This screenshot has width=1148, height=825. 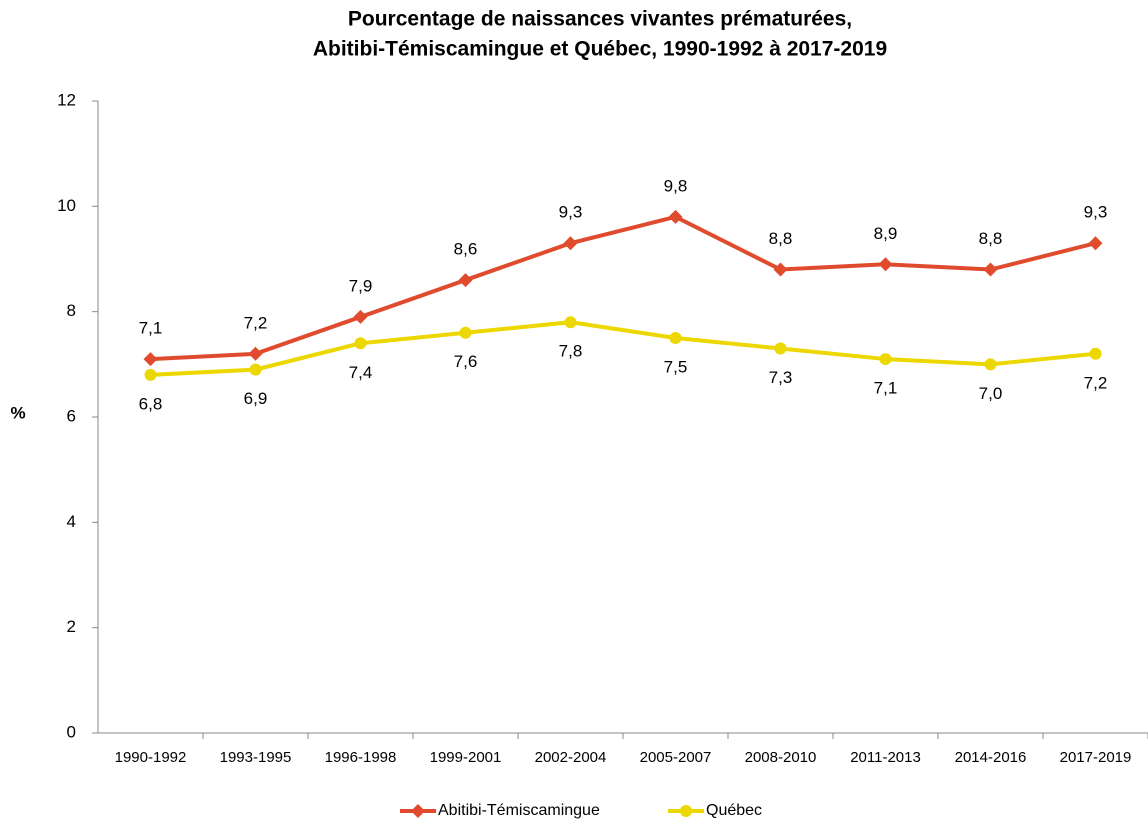 What do you see at coordinates (361, 285) in the screenshot?
I see `data-label: 7,9` at bounding box center [361, 285].